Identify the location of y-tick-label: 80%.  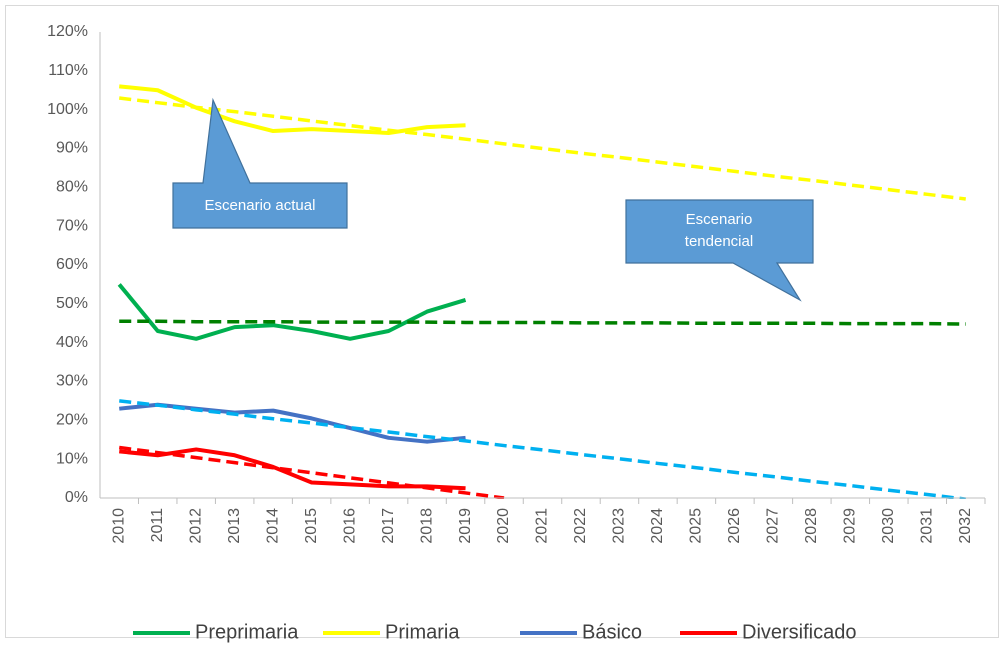
(72, 187).